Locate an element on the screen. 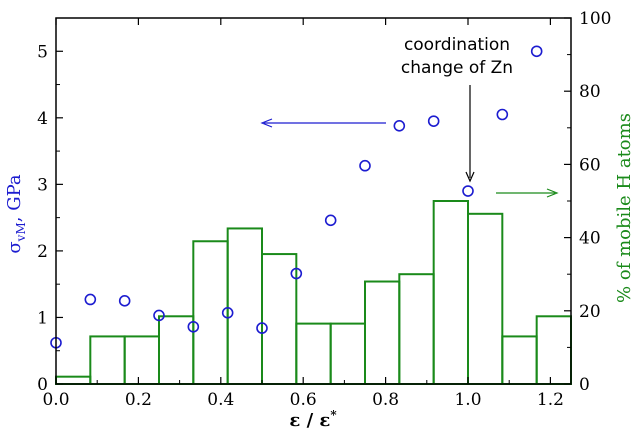 The image size is (636, 433). y-right-tick-label: 60 is located at coordinates (590, 165).